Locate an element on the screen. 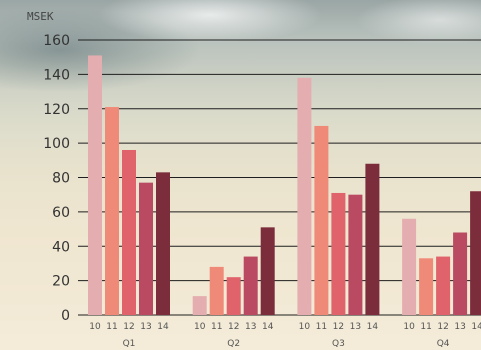 This screenshot has width=481, height=350. y-tick-label: 80 is located at coordinates (61, 179).